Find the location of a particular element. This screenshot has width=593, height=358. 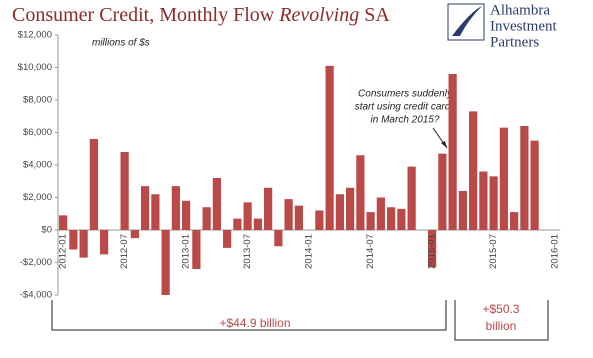

subtitle: millions of $s is located at coordinates (121, 43).